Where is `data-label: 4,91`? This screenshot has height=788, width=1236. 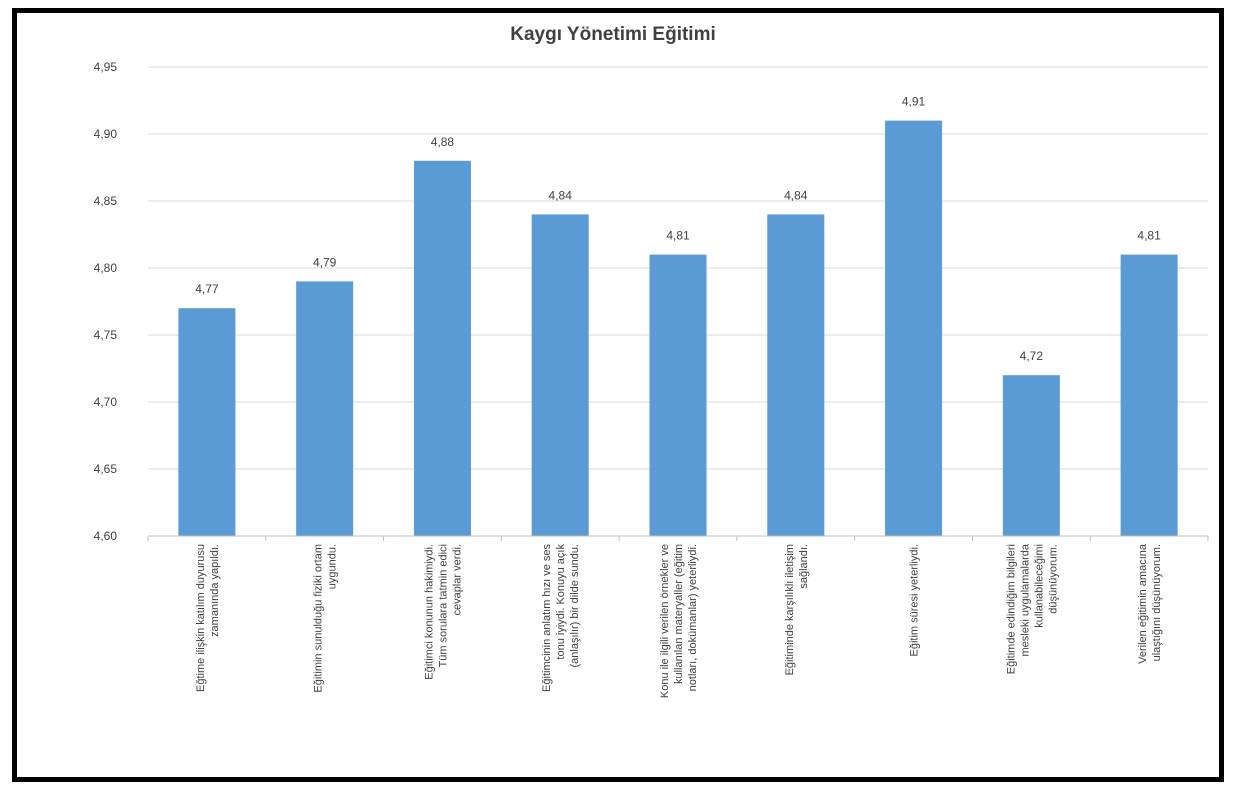
data-label: 4,91 is located at coordinates (914, 102).